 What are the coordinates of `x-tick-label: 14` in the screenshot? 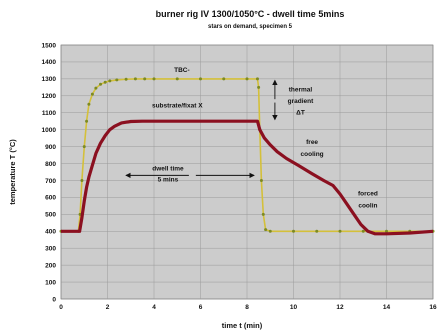 It's located at (387, 307).